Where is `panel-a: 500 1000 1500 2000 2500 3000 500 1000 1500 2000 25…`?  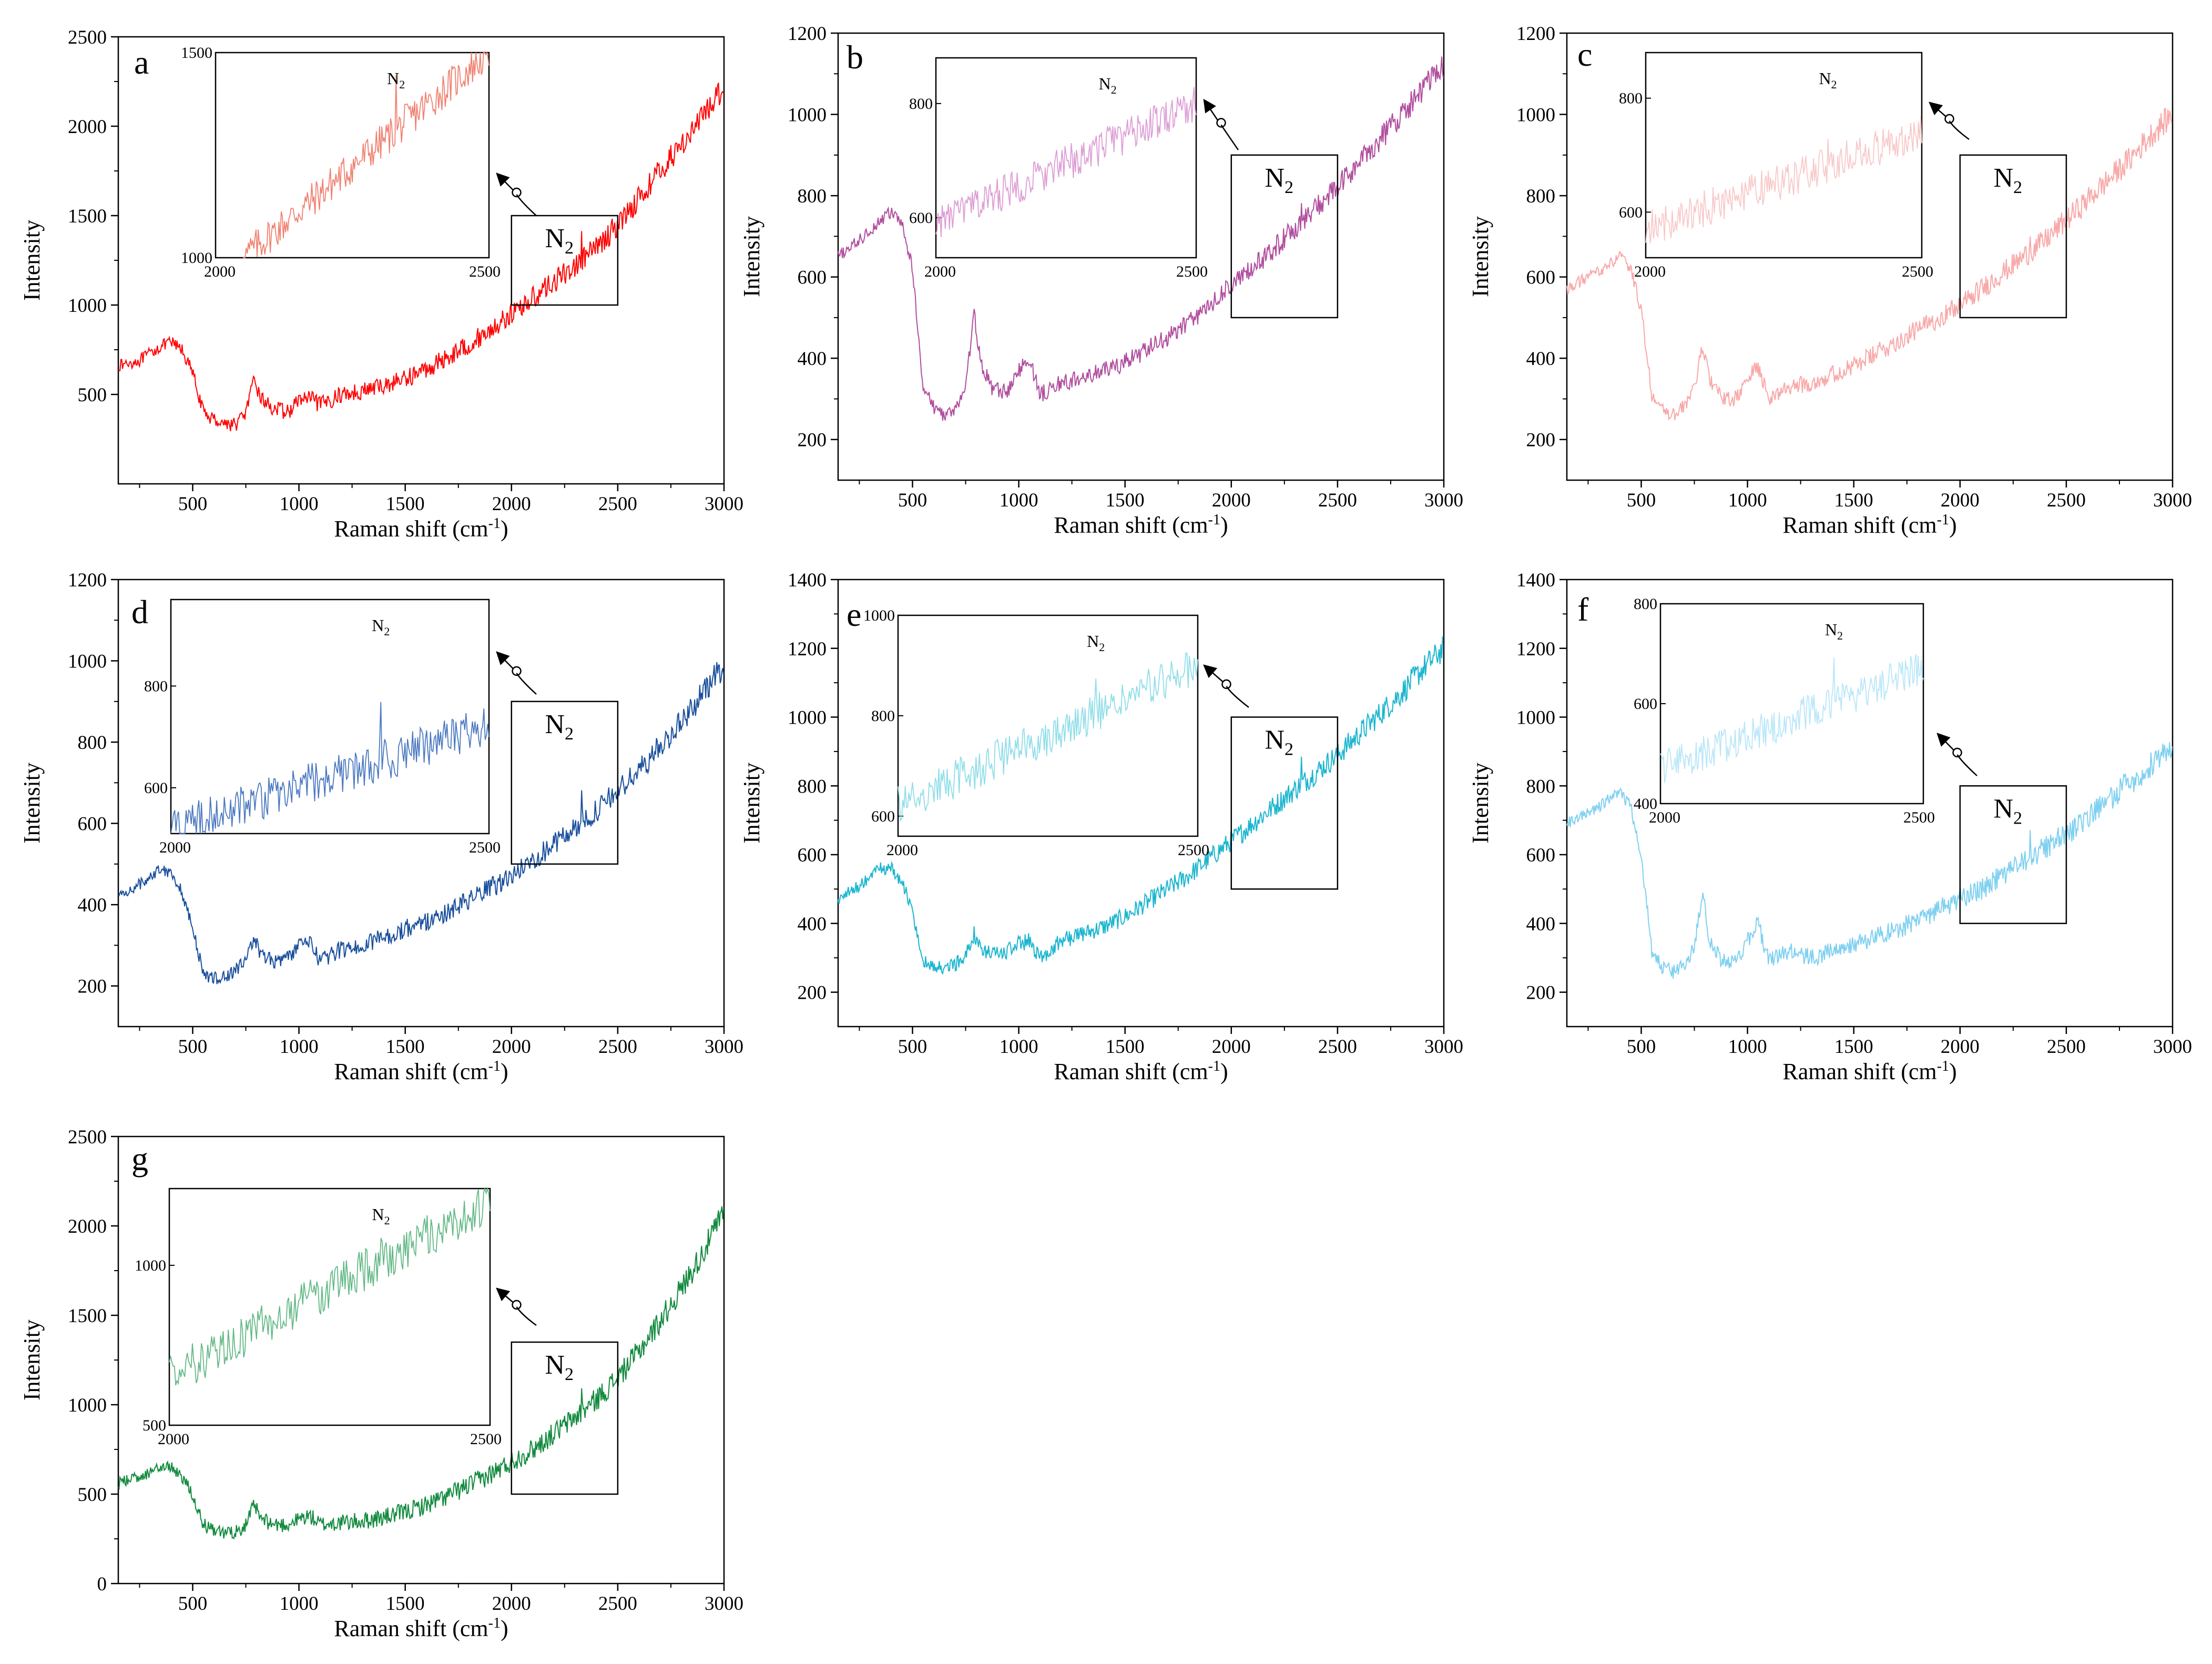 panel-a: 500 1000 1500 2000 2500 3000 500 1000 1500 2000 25… is located at coordinates (381, 284).